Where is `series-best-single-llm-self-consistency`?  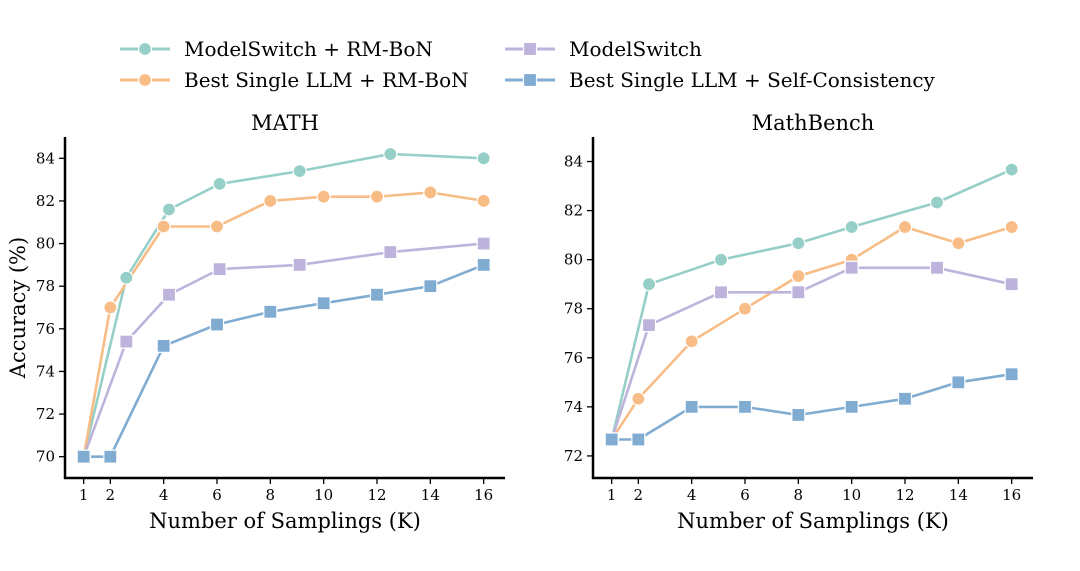
series-best-single-llm-self-consistency is located at coordinates (284, 361).